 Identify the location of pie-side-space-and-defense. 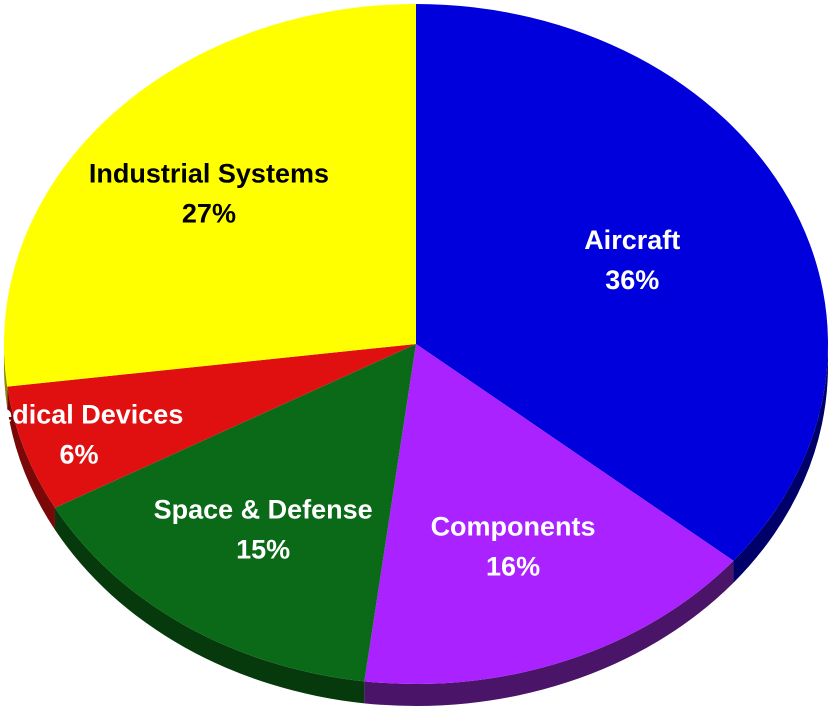
(209, 605).